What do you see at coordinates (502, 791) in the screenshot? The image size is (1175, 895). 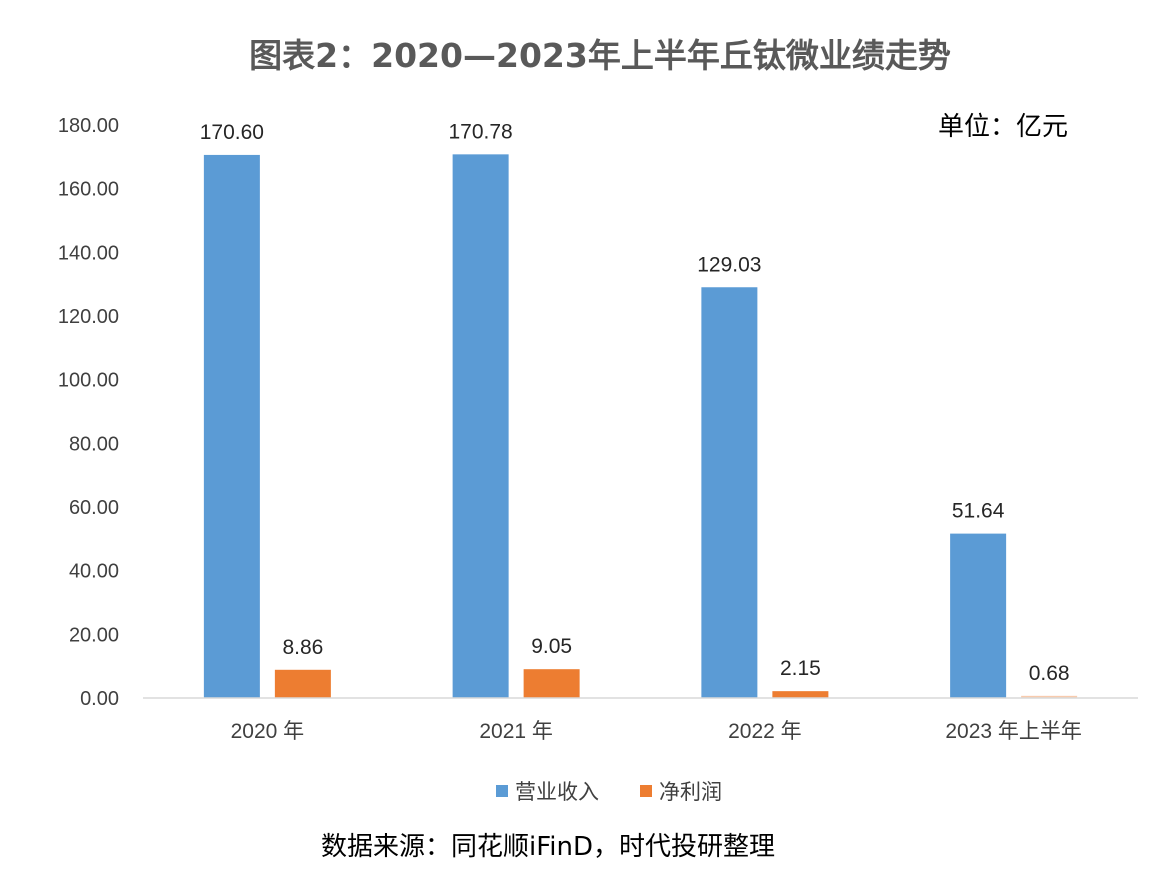 I see `legend-swatch-revenue` at bounding box center [502, 791].